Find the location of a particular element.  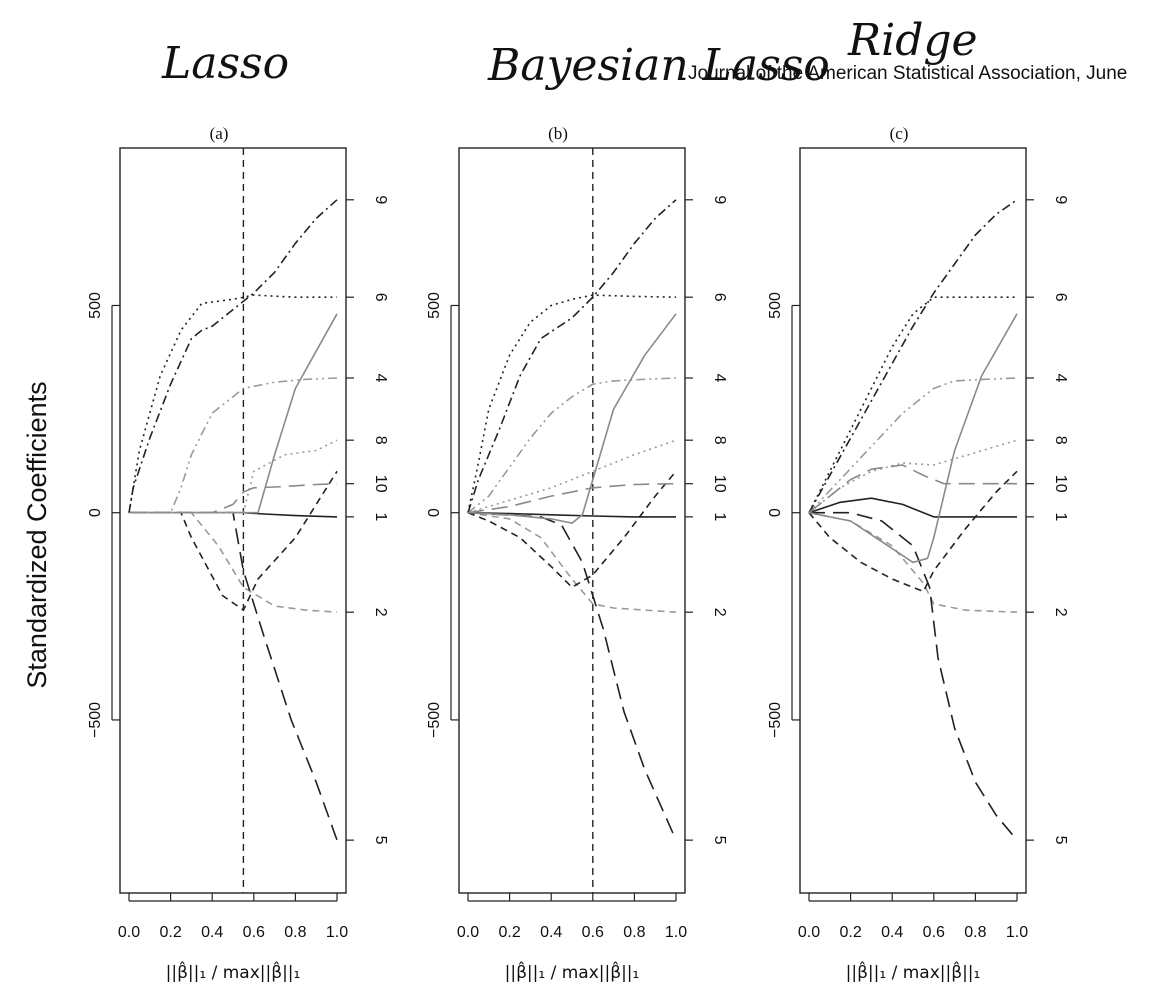

panel-title: (b) is located at coordinates (558, 133).